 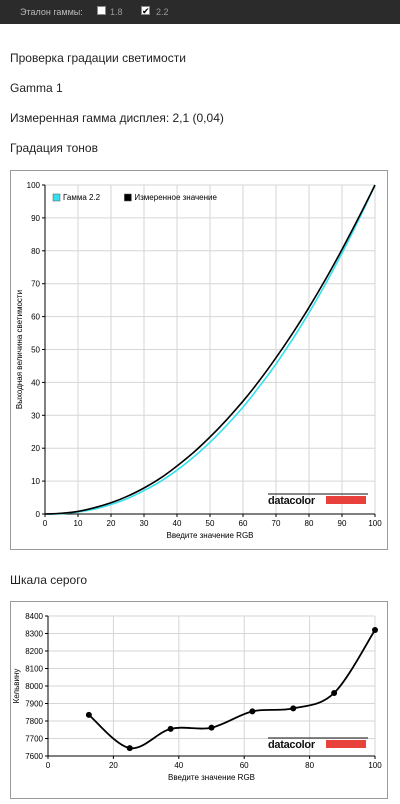 What do you see at coordinates (78, 523) in the screenshot?
I see `x-tick-label: 10` at bounding box center [78, 523].